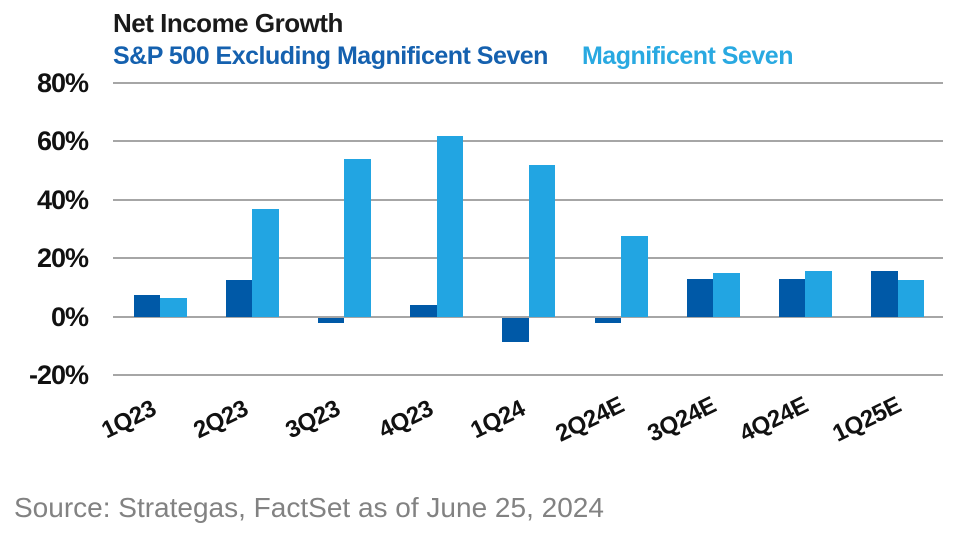 The image size is (960, 548). Describe the element at coordinates (528, 375) in the screenshot. I see `gridline--20` at that location.